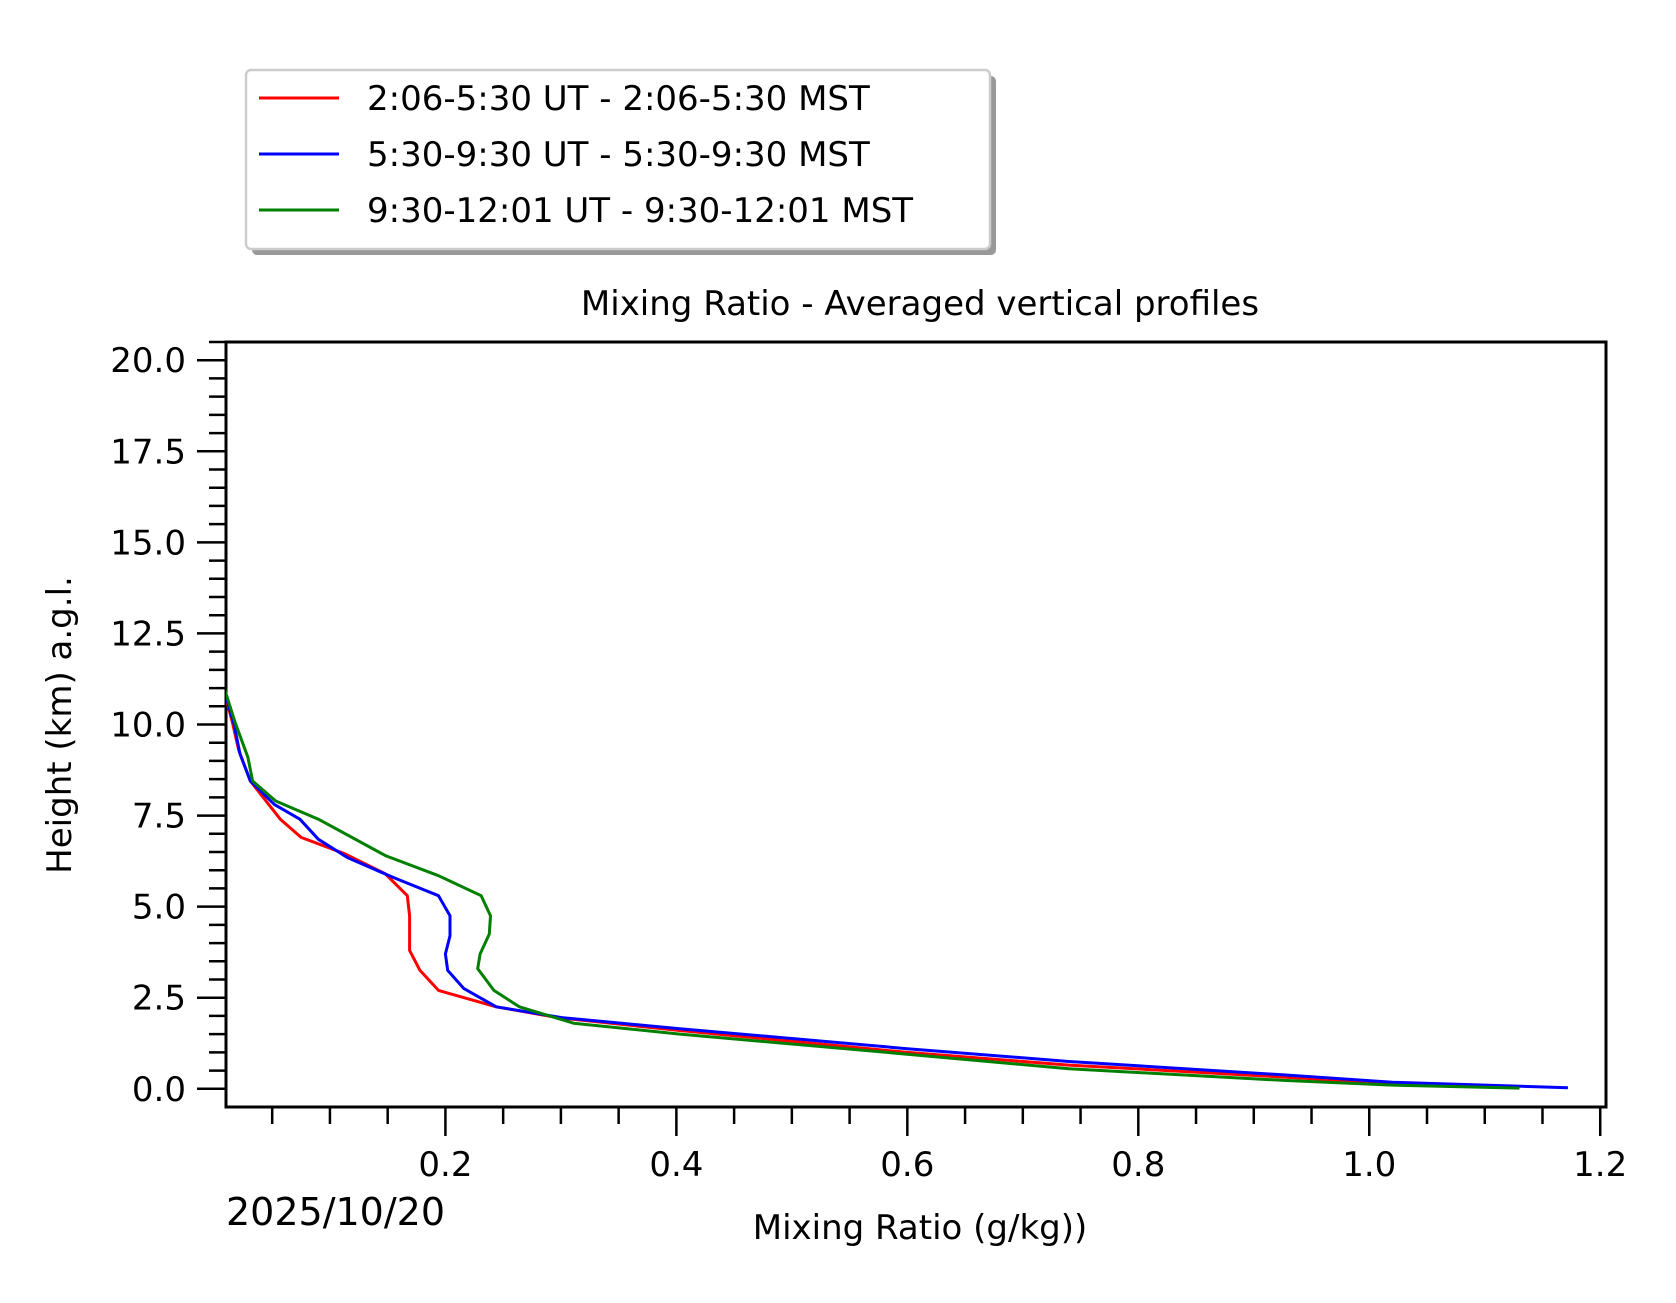 This screenshot has height=1303, width=1676. Describe the element at coordinates (618, 99) in the screenshot. I see `legend-label-1: 2:06-5:30 UT - 2:06-5:30 MST` at that location.